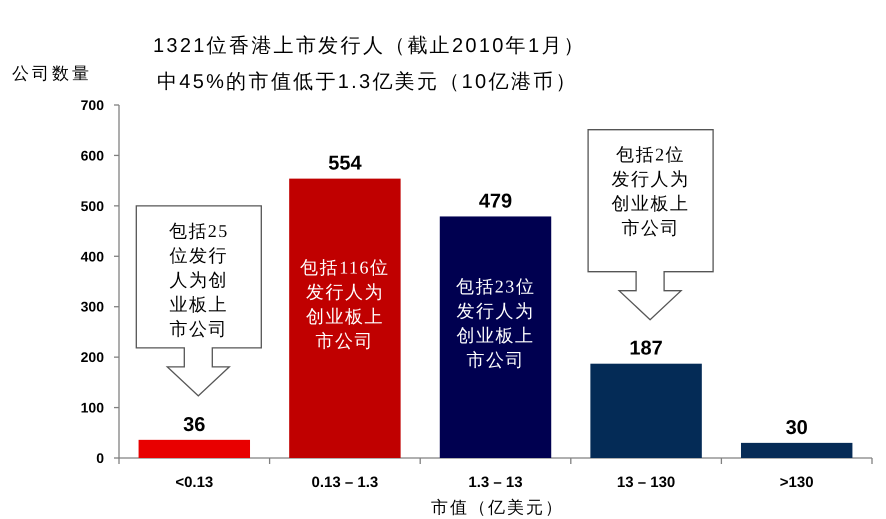 The height and width of the screenshot is (519, 886). I want to click on y-tick-label: 500, so click(92, 206).